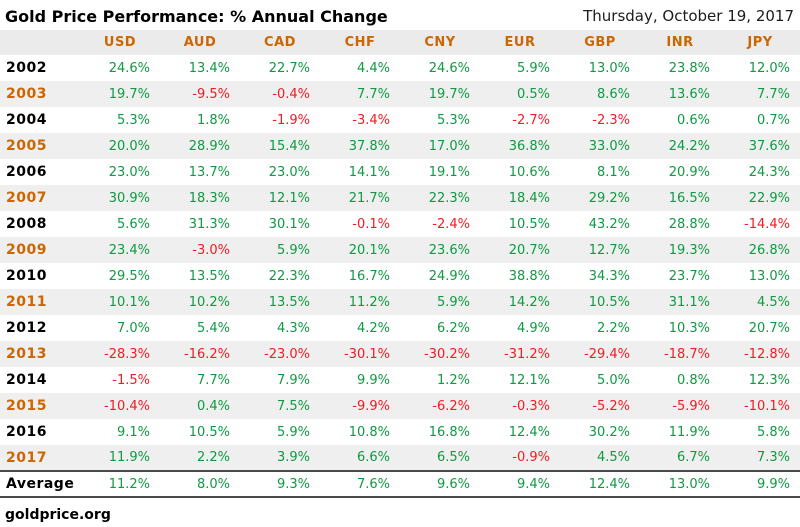  I want to click on value-cell: -6.2%, so click(451, 406).